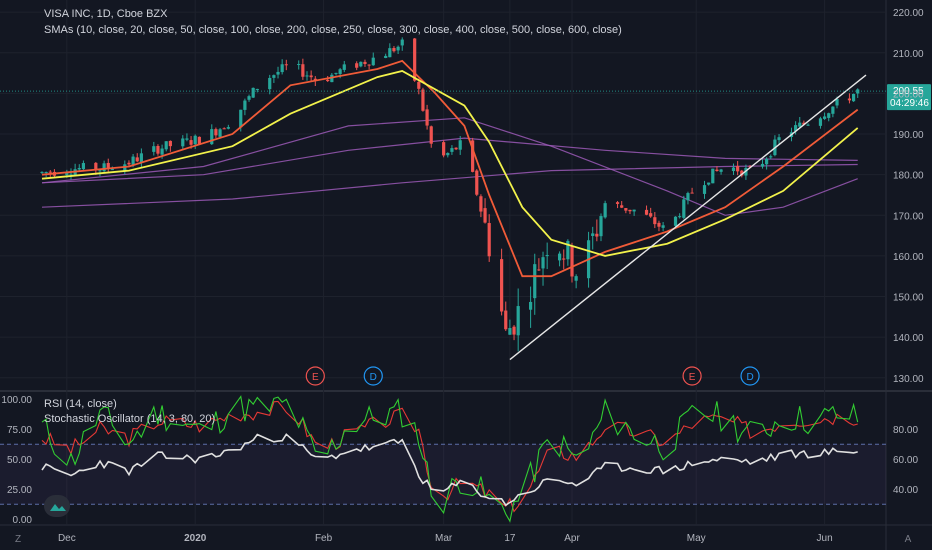 This screenshot has height=550, width=932. Describe the element at coordinates (130, 419) in the screenshot. I see `stoch-legend: Stochastic Oscillator (14, 3, 80, 20)` at that location.